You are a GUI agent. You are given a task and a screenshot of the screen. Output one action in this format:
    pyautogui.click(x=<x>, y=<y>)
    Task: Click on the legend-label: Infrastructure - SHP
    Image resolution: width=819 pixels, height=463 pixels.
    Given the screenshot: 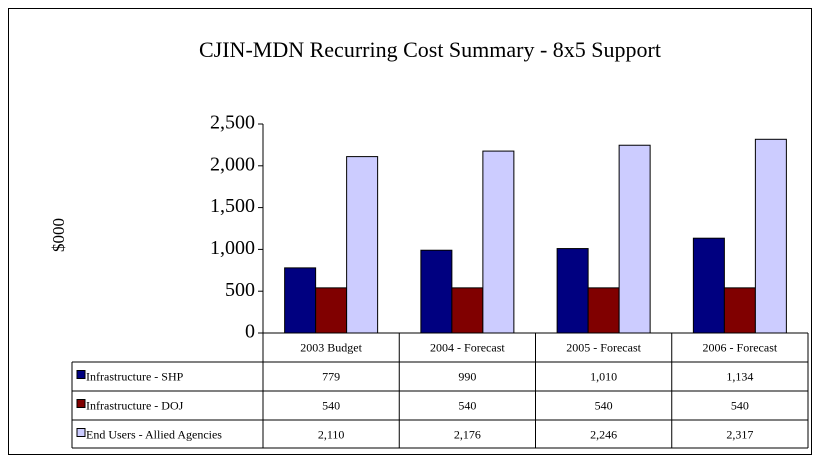 What is the action you would take?
    pyautogui.click(x=135, y=376)
    